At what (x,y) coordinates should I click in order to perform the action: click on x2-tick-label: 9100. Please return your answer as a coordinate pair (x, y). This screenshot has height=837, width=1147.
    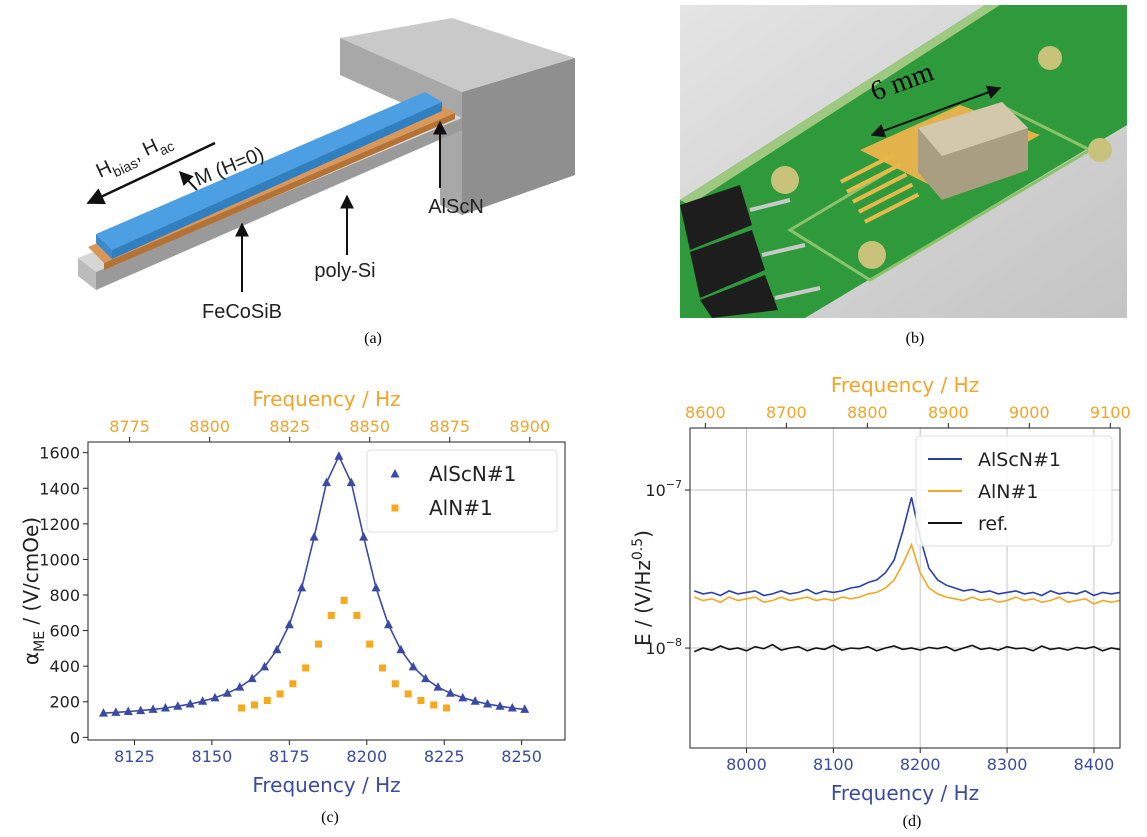
    Looking at the image, I should click on (1110, 412).